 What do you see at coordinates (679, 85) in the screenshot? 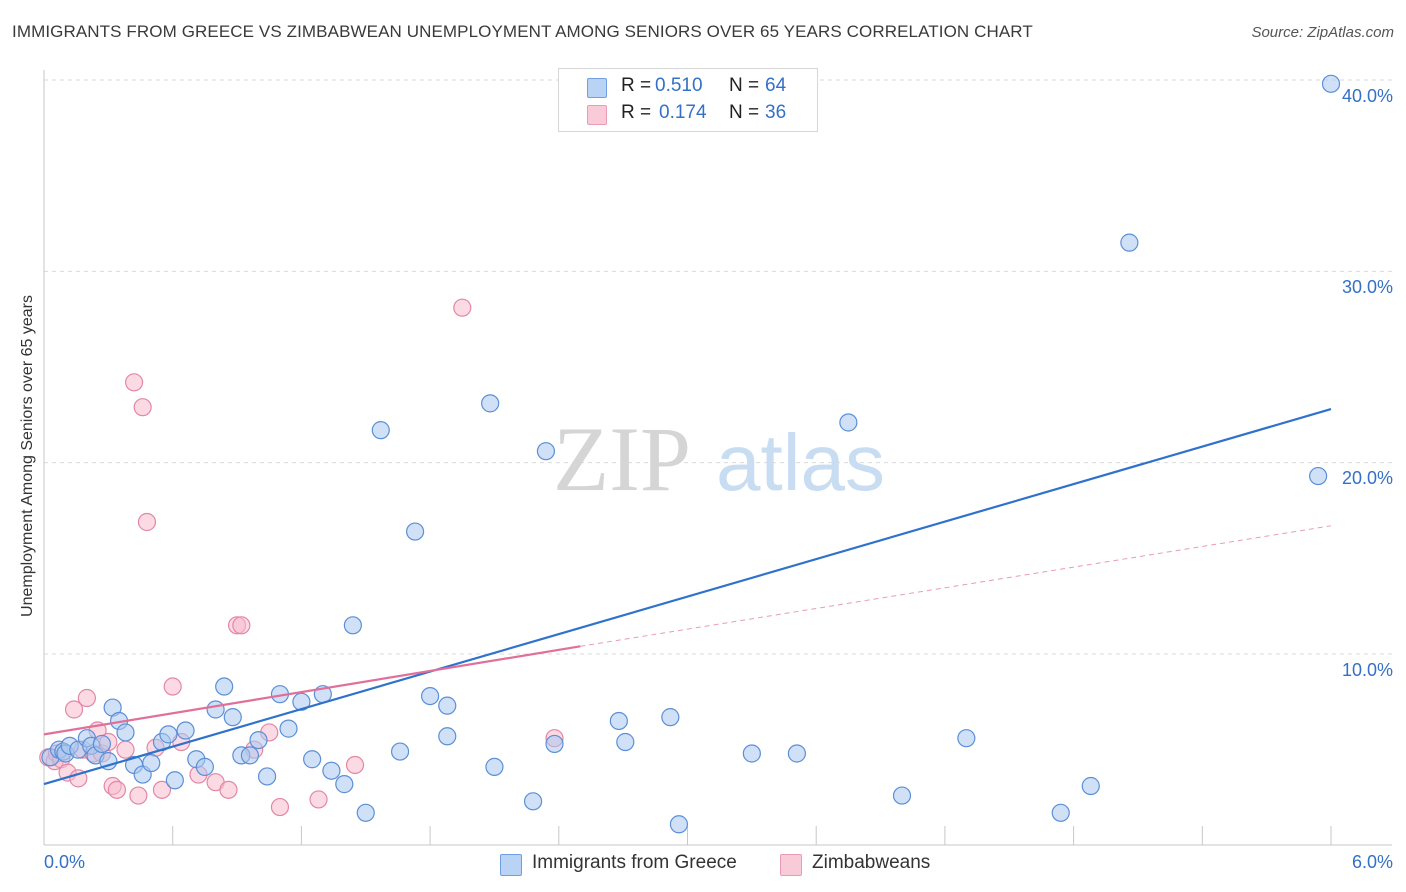
I see `r-value: 0.510` at bounding box center [679, 85].